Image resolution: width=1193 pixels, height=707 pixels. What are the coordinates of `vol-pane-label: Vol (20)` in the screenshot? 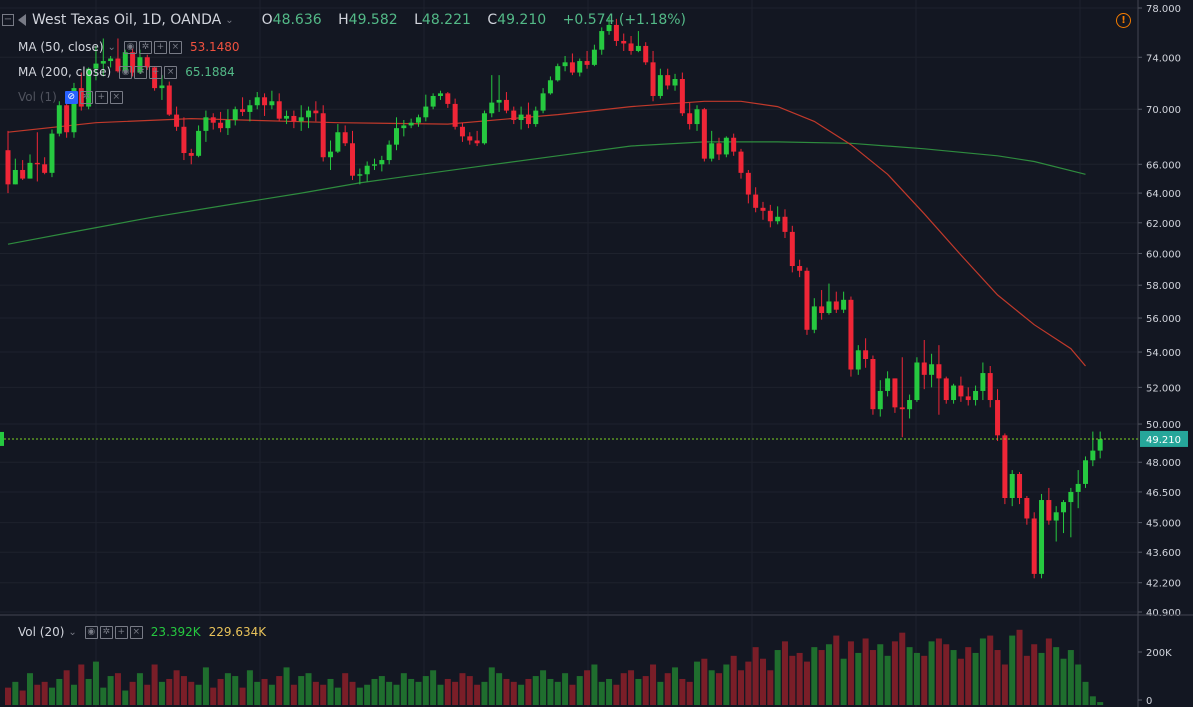 It's located at (41, 632).